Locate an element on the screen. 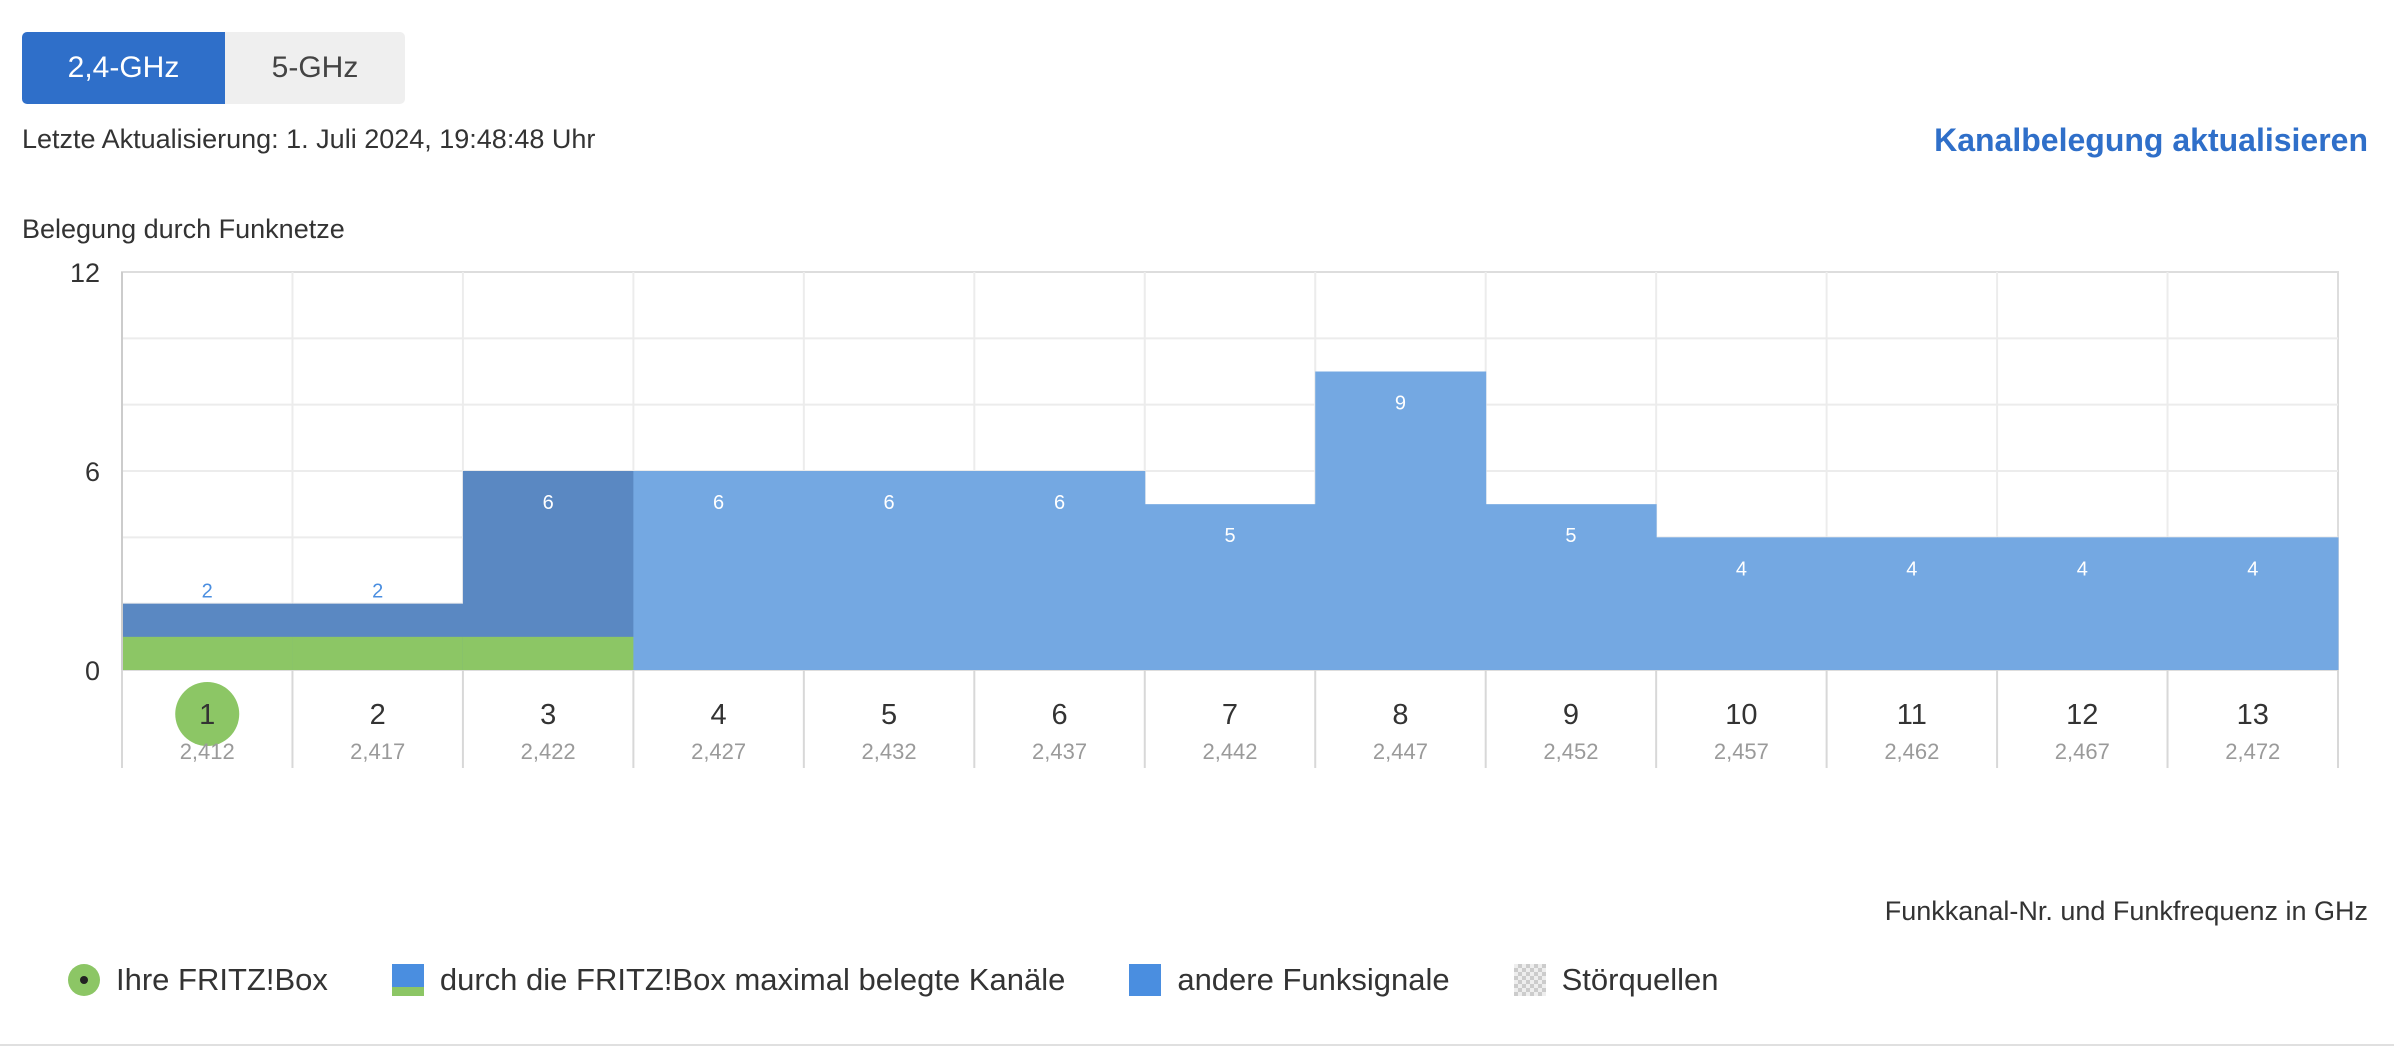 This screenshot has height=1048, width=2394. tab-2-4-ghz: 2,4-GHz is located at coordinates (123, 68).